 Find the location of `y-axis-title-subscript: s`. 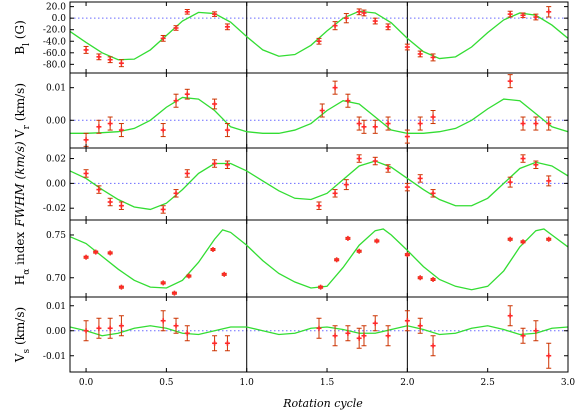

y-axis-title-subscript: s is located at coordinates (27, 350).